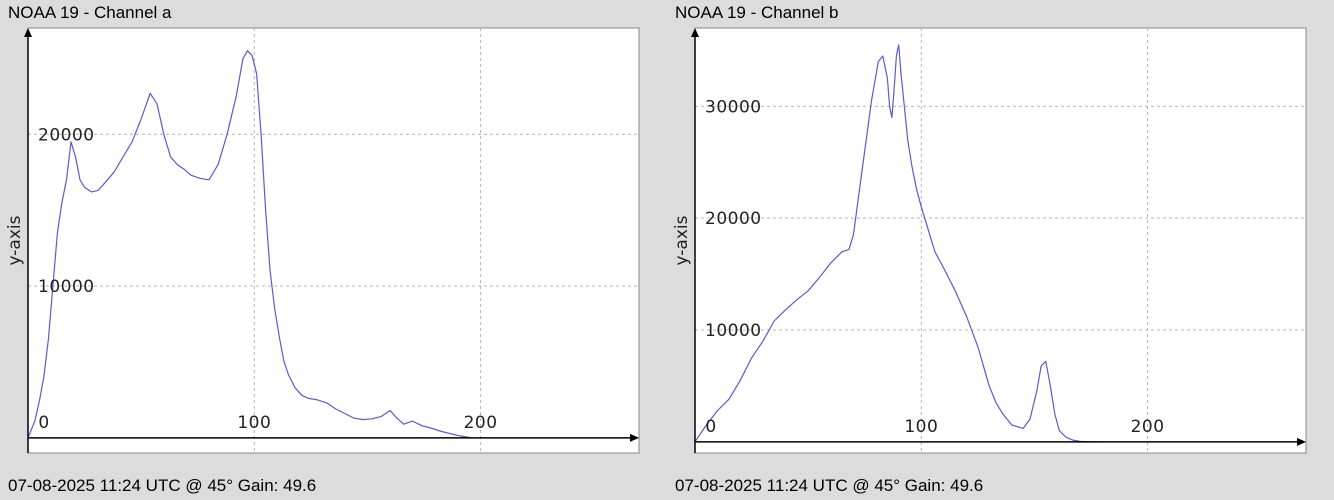 This screenshot has width=1334, height=500. What do you see at coordinates (90, 12) in the screenshot?
I see `chart-title: NOAA 19 - Channel a` at bounding box center [90, 12].